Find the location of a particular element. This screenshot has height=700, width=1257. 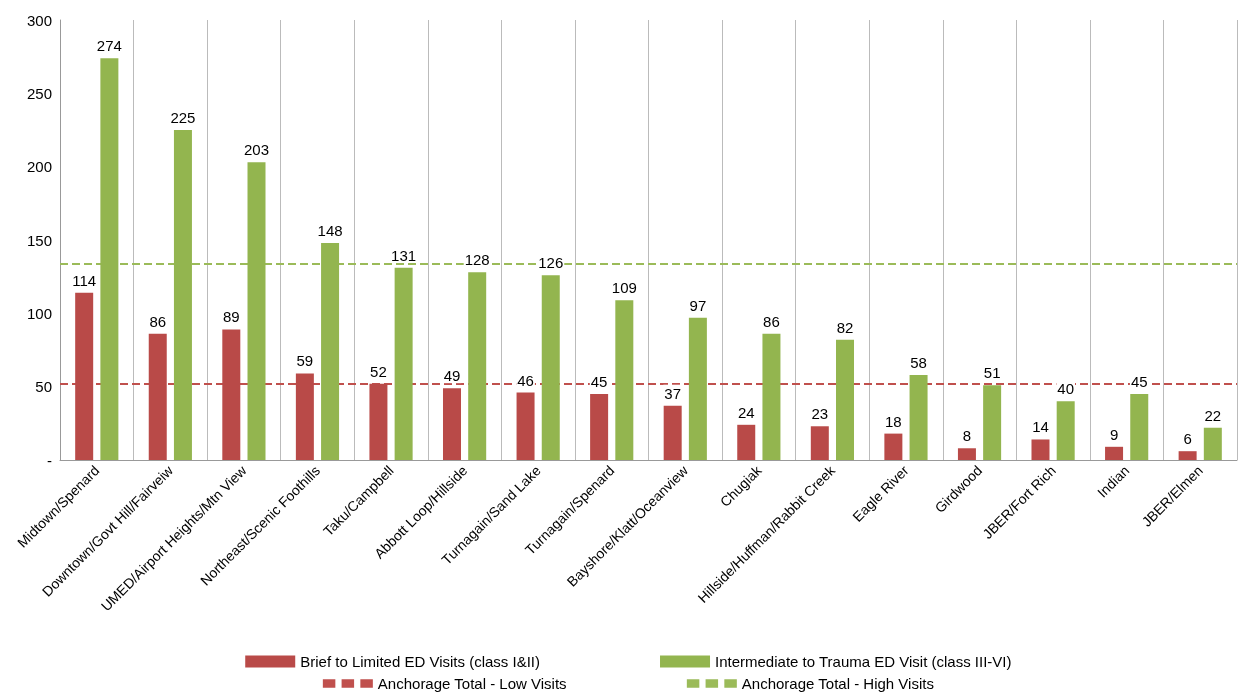

data-label: 23 is located at coordinates (820, 414).